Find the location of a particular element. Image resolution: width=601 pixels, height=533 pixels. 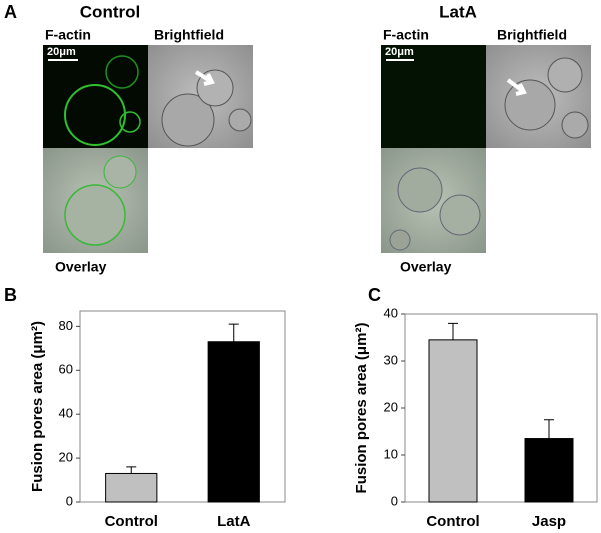

y-tick-label: 80 is located at coordinates (66, 325).